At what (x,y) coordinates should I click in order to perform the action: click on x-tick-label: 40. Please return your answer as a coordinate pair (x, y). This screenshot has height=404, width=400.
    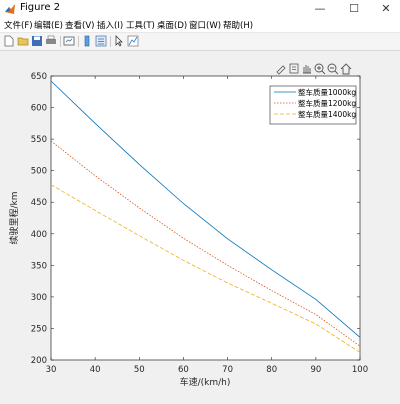
    Looking at the image, I should click on (95, 370).